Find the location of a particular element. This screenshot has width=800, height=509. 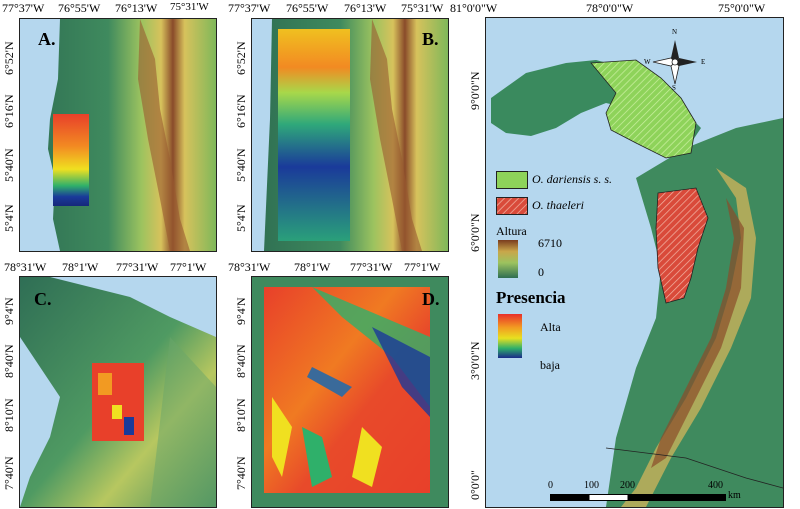

tick-d-left-3: 7°40'N is located at coordinates (241, 473).